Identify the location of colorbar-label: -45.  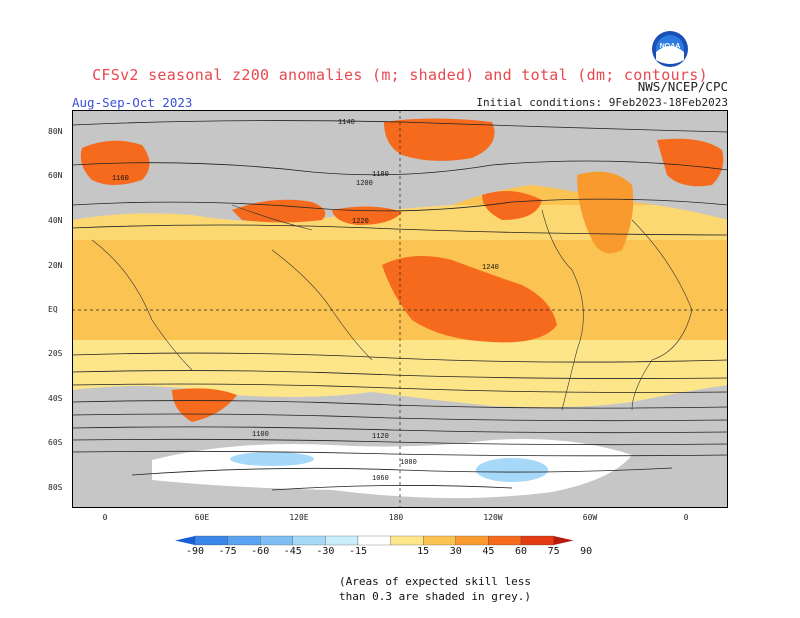
(292, 551).